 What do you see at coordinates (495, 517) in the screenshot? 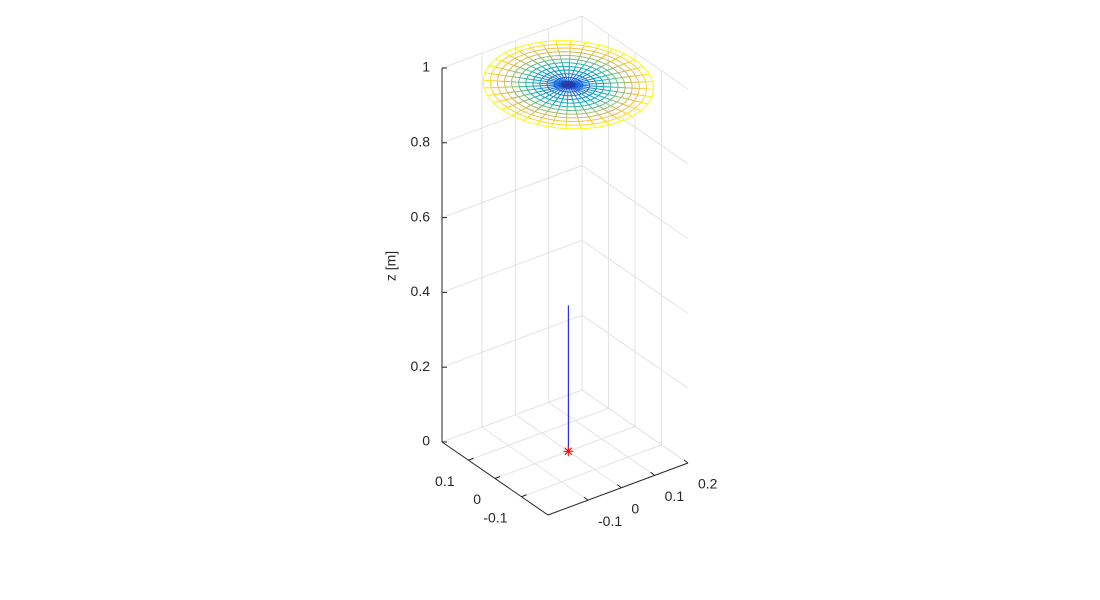
I see `x-tick-label: -0.1` at bounding box center [495, 517].